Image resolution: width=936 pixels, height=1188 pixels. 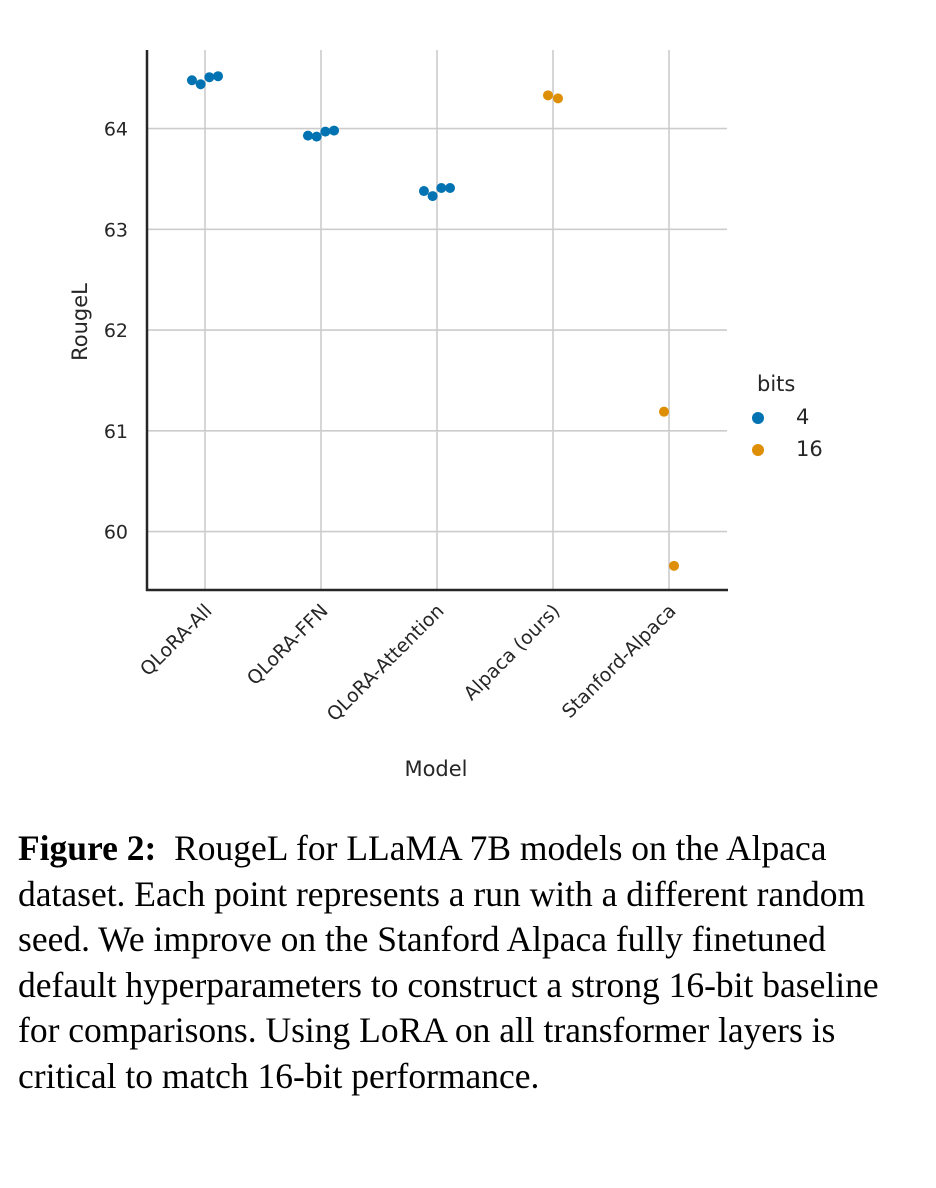 I want to click on y-tick-label: 60, so click(x=116, y=533).